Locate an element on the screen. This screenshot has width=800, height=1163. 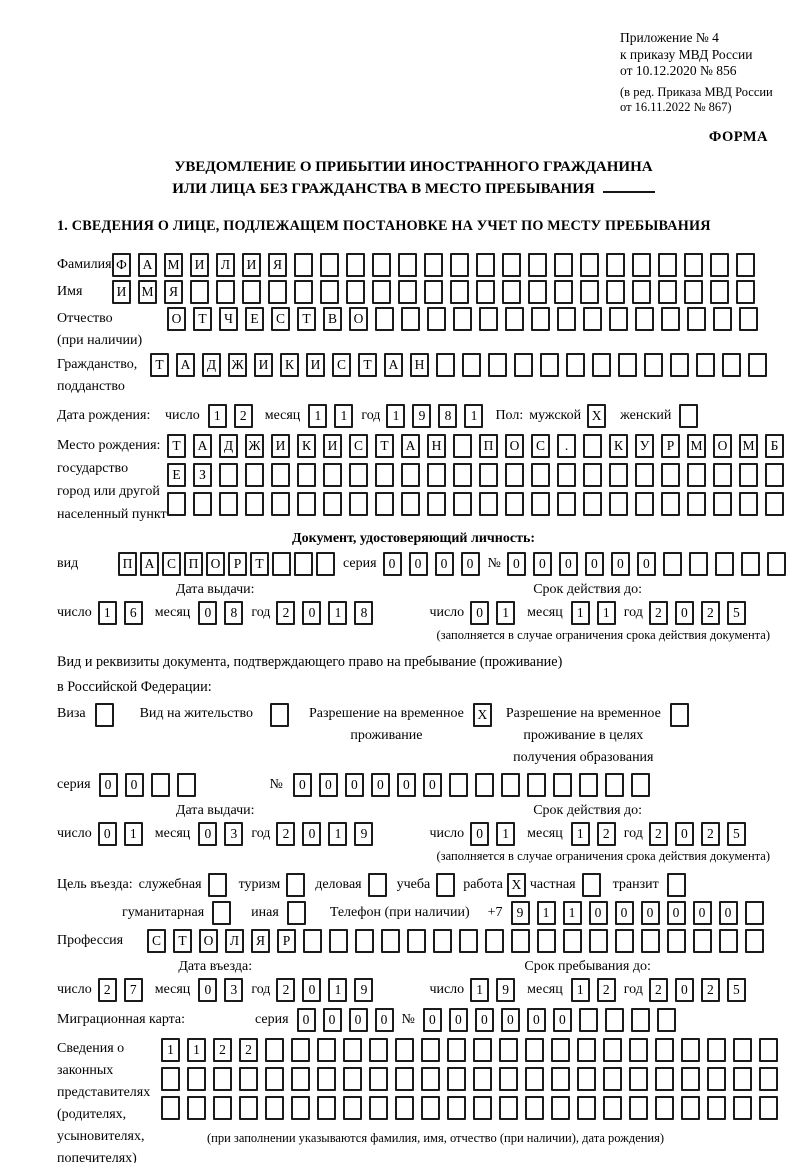
char-cell: Ж is located at coordinates (237, 364).